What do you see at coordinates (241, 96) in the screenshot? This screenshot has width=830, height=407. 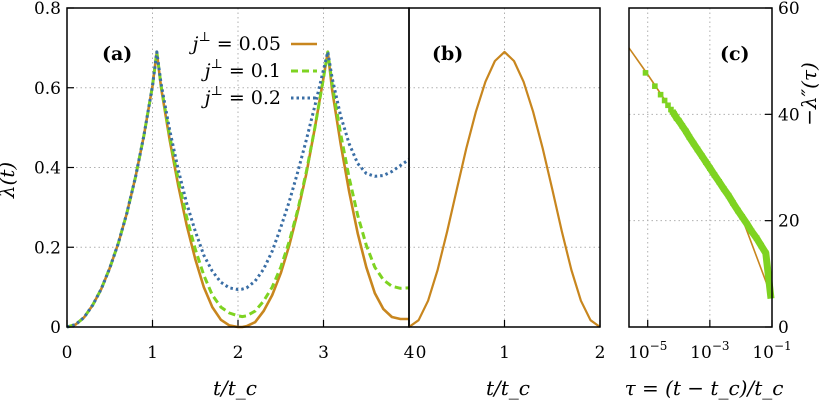 I see `legend-entry-label-3: j⊥ = 0.2` at bounding box center [241, 96].